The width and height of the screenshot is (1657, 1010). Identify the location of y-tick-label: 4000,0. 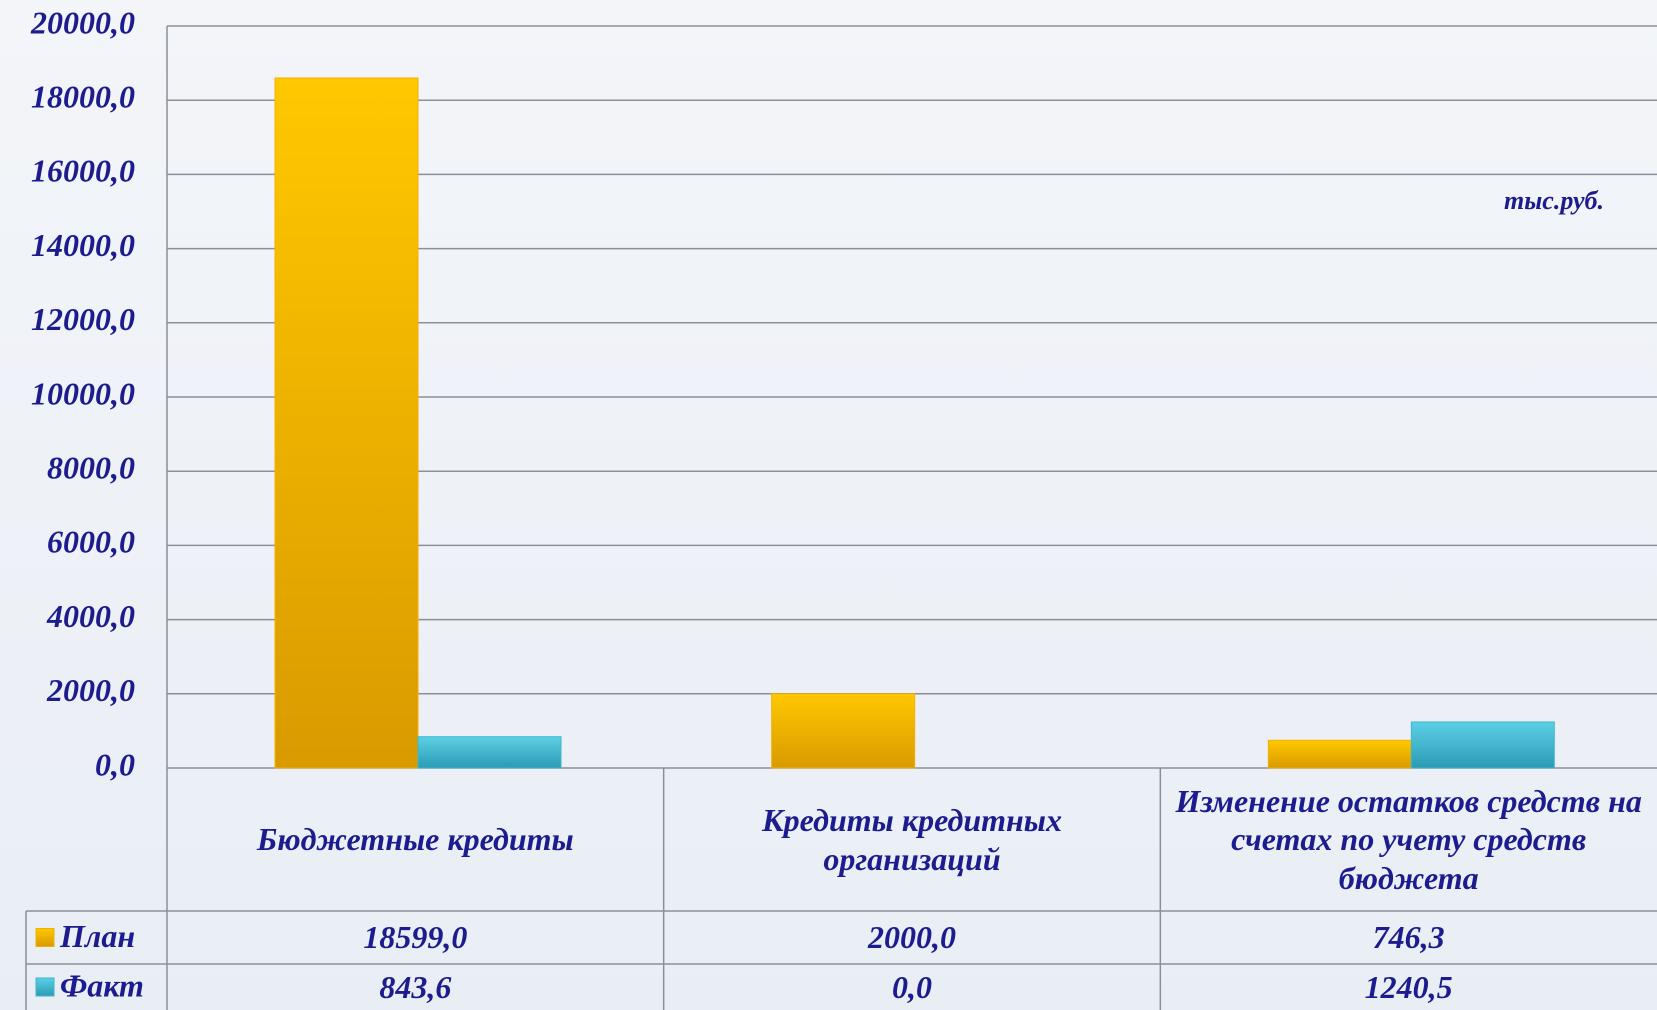
(90, 616).